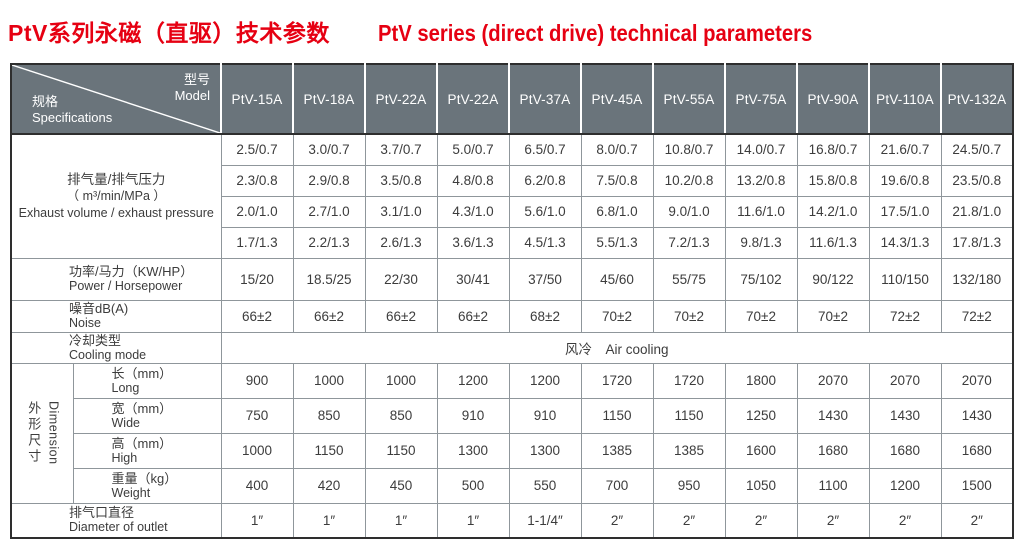  I want to click on model-header-cell: PtV-110A, so click(904, 99).